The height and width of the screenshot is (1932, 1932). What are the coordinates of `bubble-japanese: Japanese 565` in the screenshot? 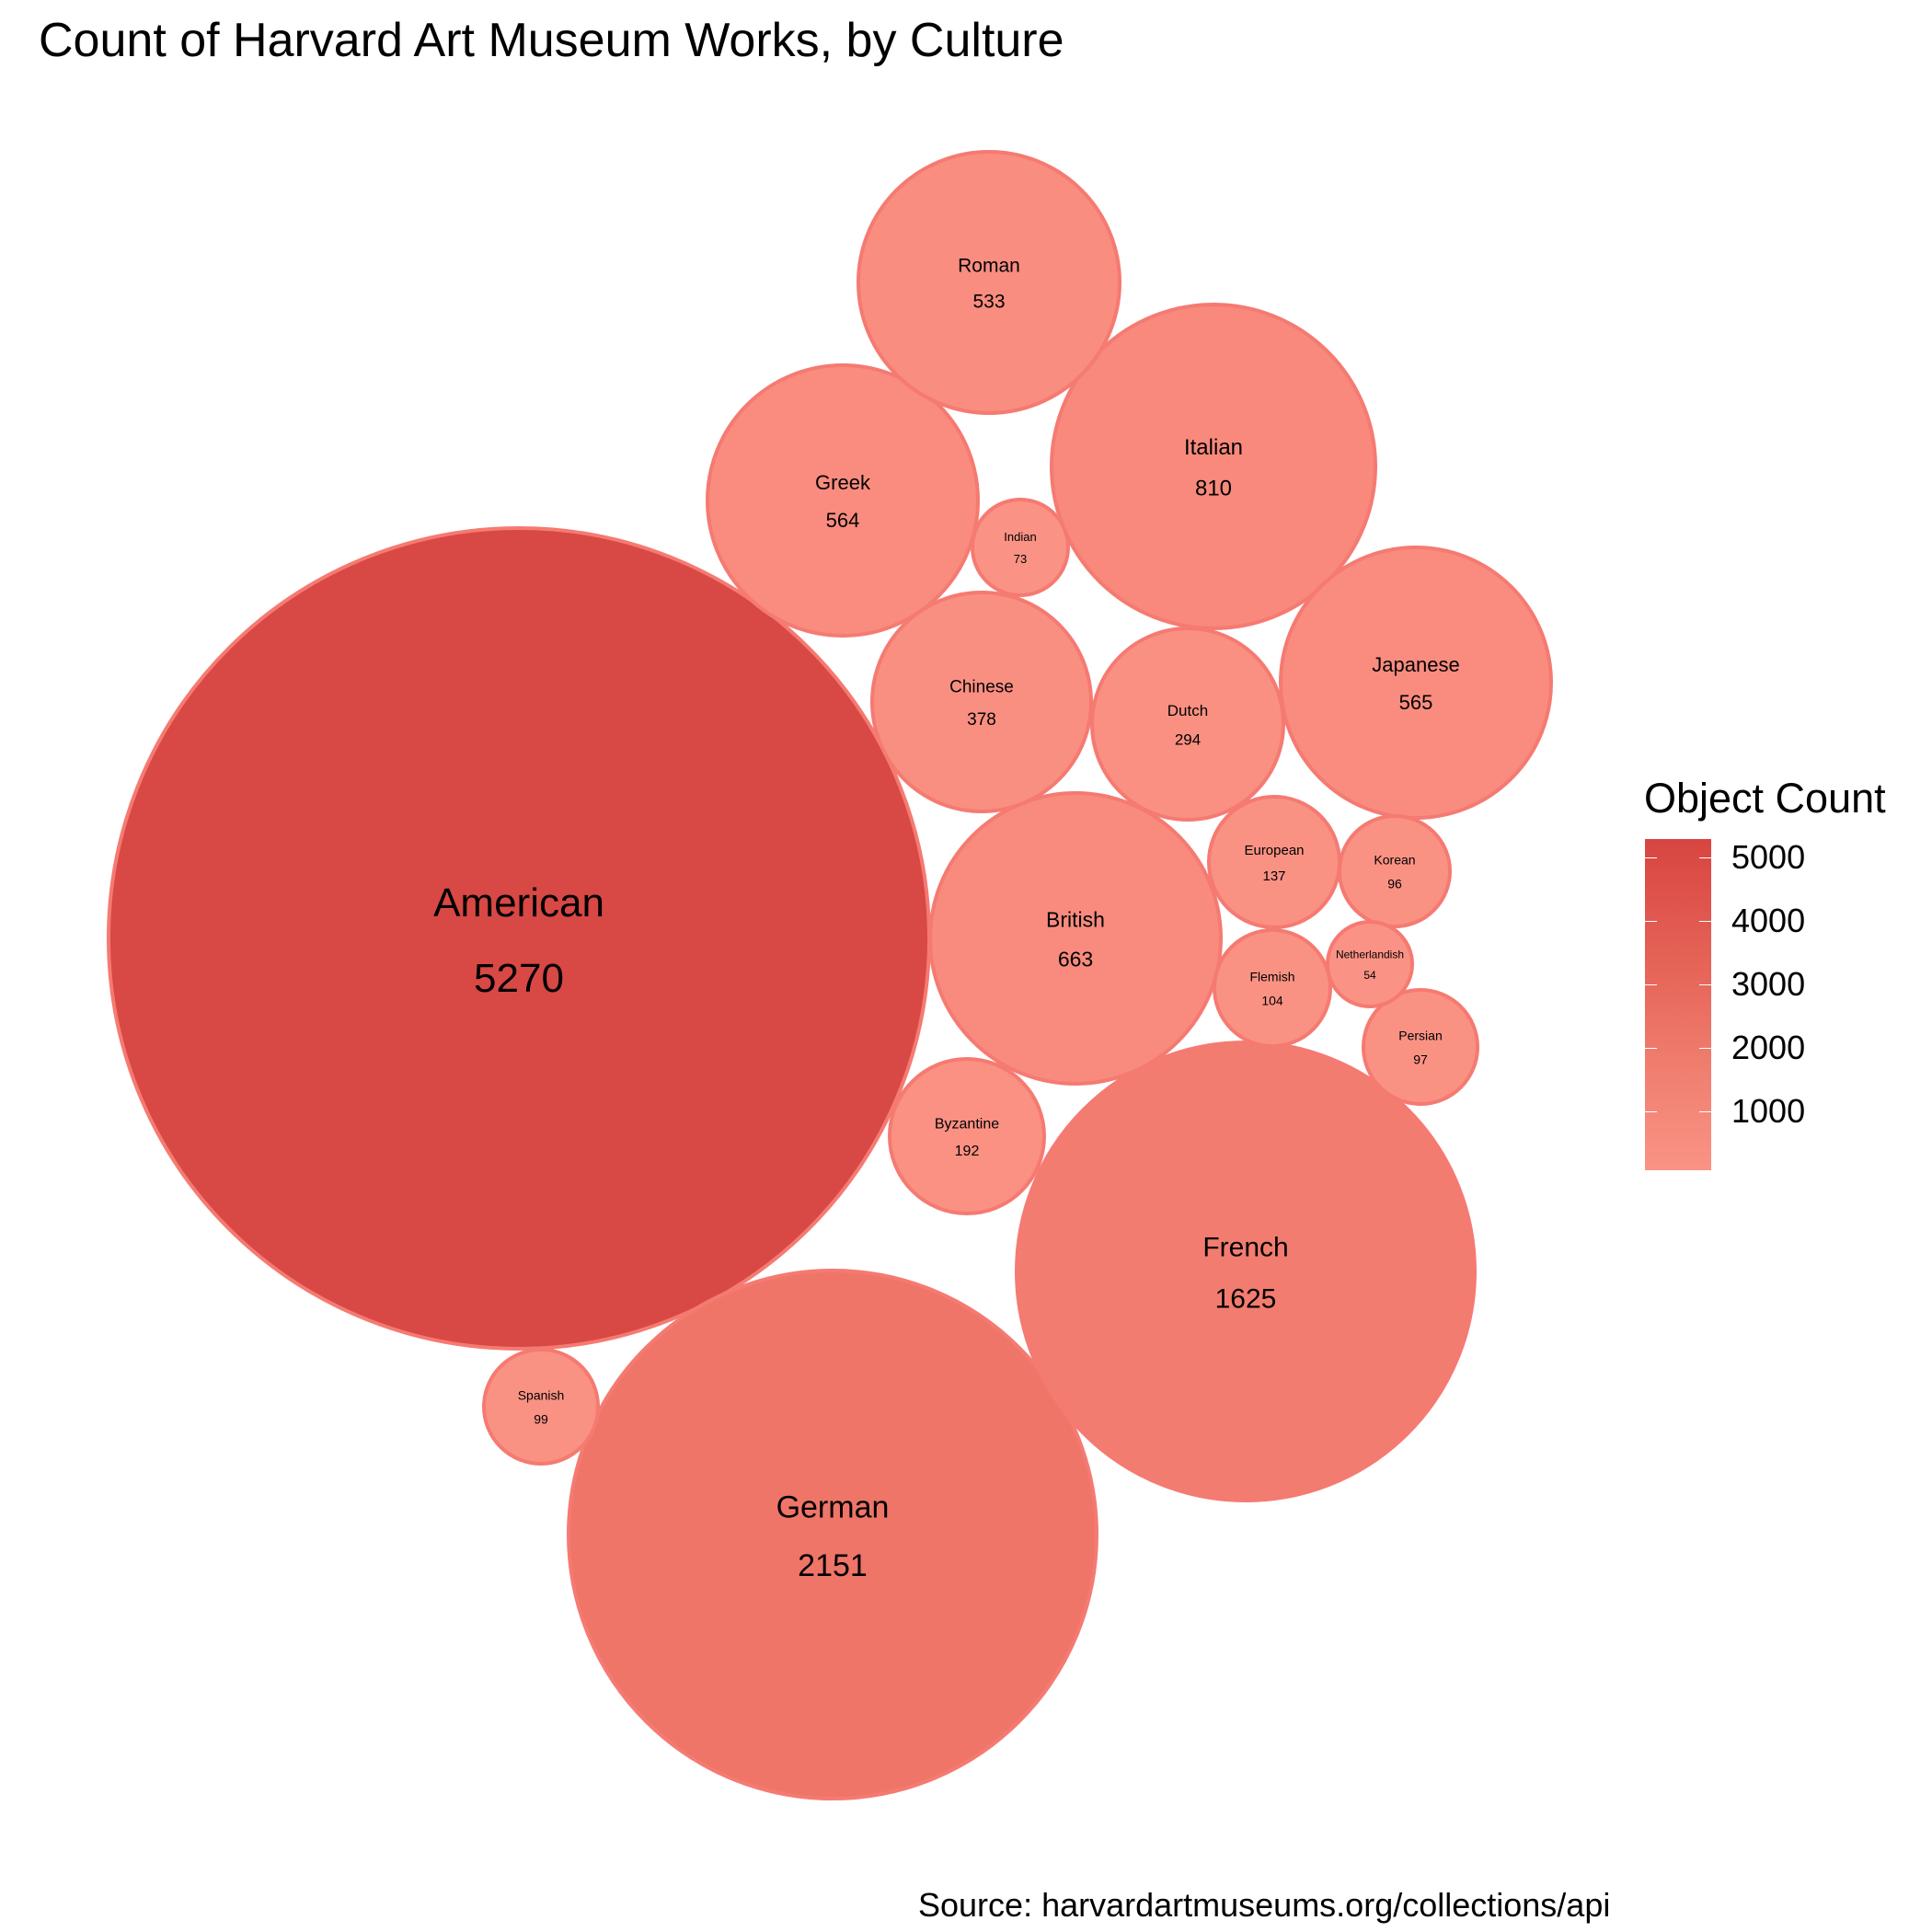 It's located at (1416, 683).